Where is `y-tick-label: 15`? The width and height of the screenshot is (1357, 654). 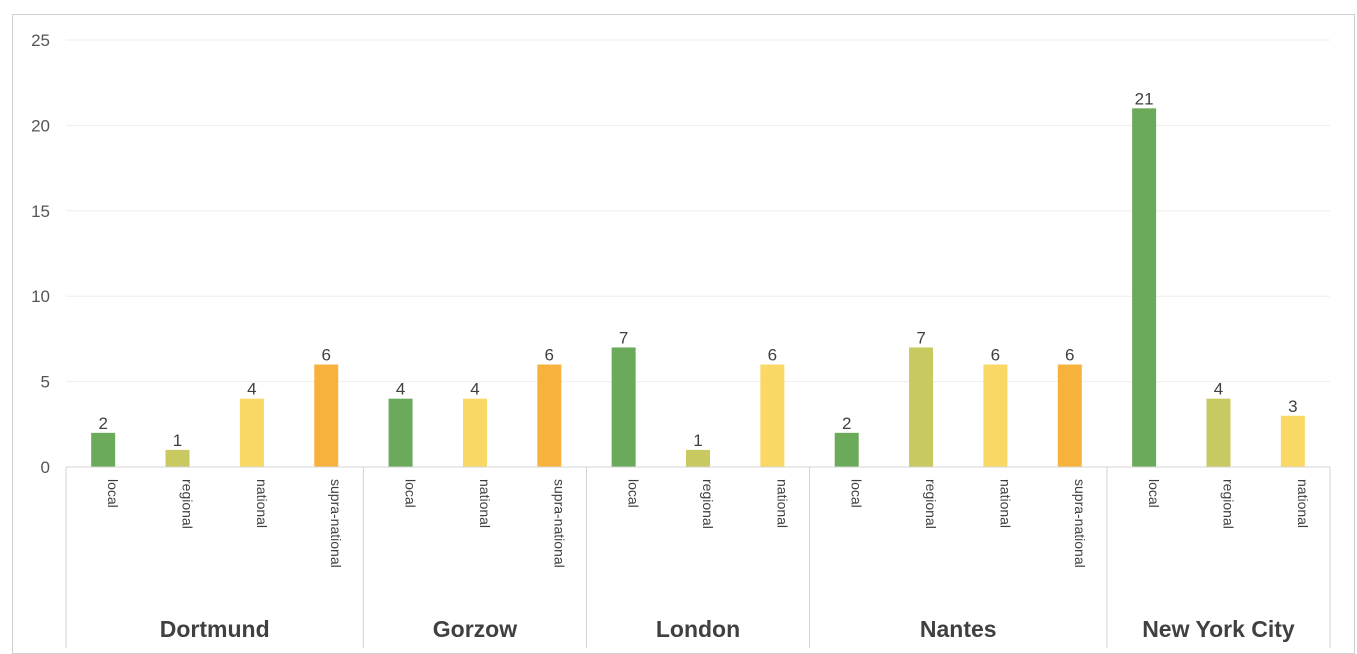 y-tick-label: 15 is located at coordinates (40, 211).